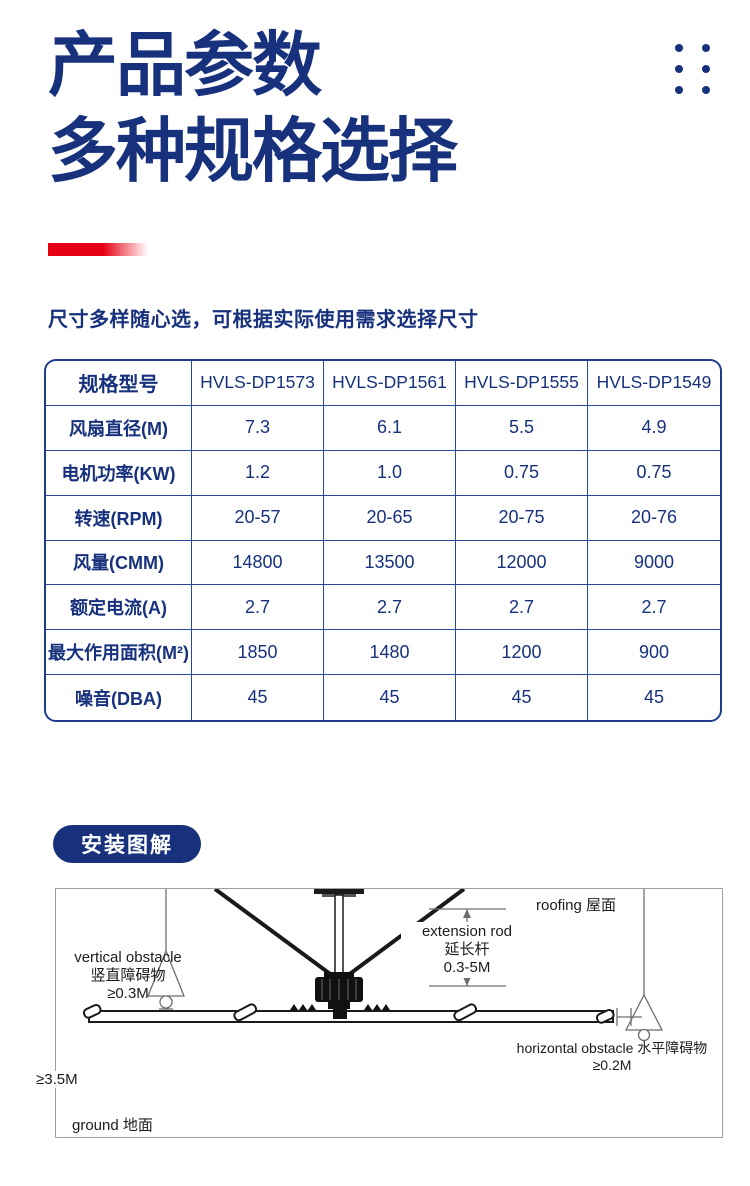 This screenshot has height=1186, width=750. Describe the element at coordinates (128, 993) in the screenshot. I see `vertical-obstacle-min: ≥0.3M` at that location.